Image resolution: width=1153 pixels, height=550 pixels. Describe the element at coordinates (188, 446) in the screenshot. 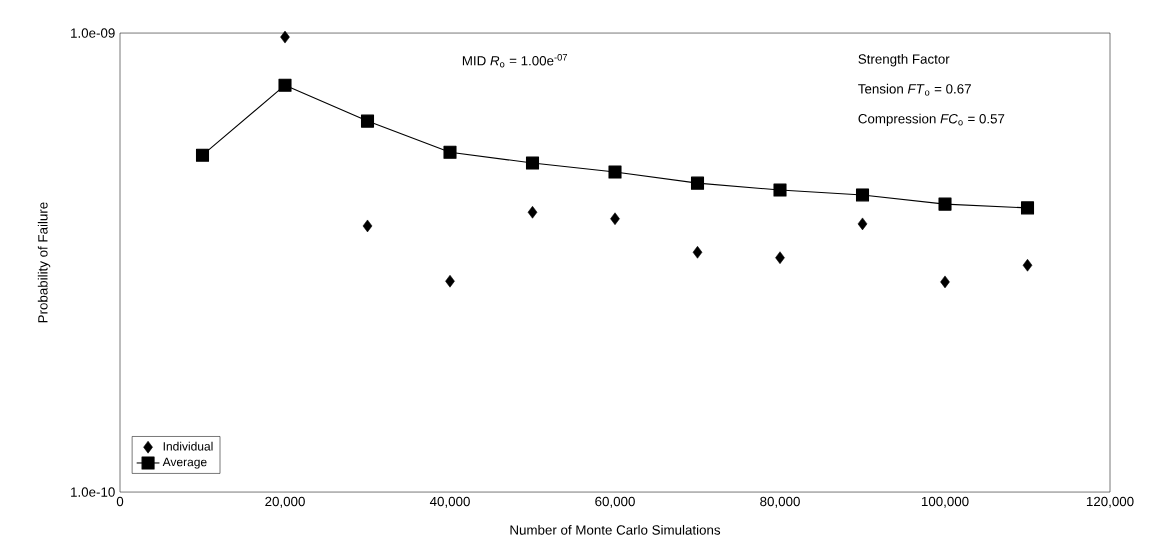

I see `legend-label: Individual` at that location.